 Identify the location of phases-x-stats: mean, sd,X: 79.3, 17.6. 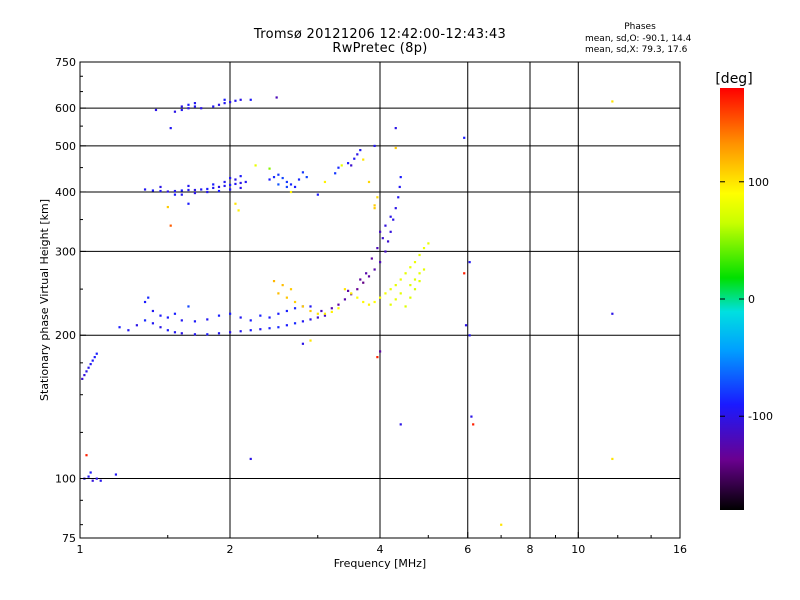
(636, 50).